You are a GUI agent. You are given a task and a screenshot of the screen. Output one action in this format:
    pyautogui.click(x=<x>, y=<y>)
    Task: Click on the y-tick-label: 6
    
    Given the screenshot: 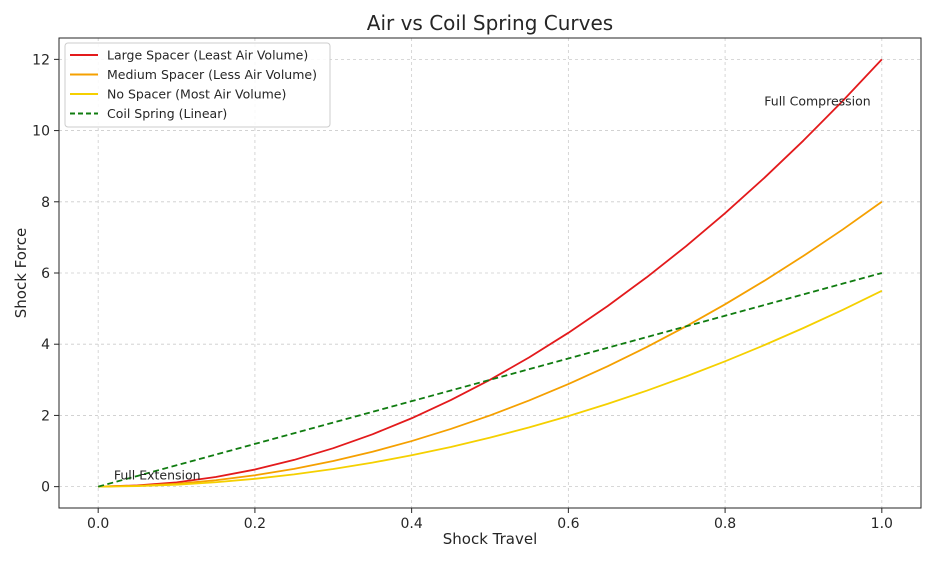 What is the action you would take?
    pyautogui.click(x=45, y=274)
    